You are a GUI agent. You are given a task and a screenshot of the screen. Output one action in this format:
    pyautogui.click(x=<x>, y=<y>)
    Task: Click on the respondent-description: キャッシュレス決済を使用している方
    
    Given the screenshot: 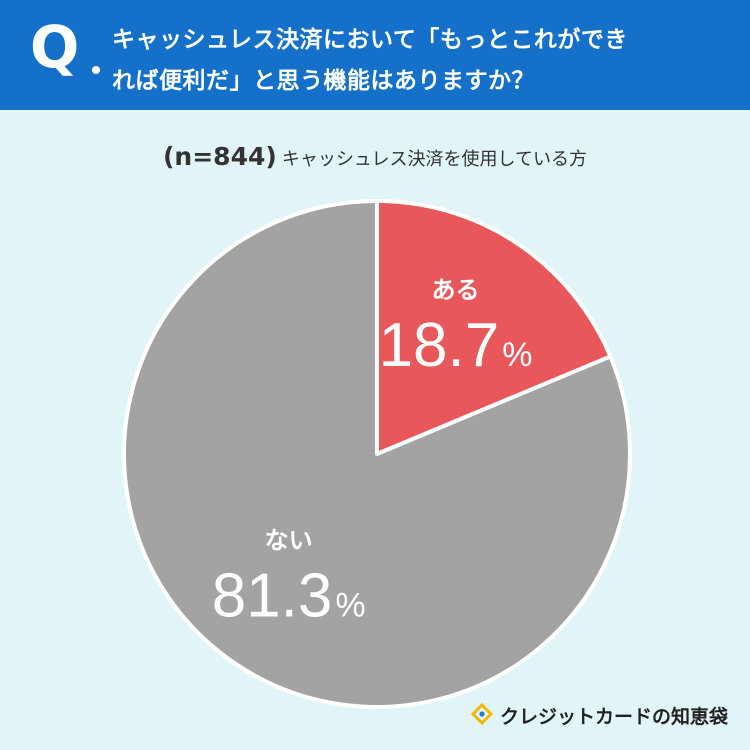 What is the action you would take?
    pyautogui.click(x=434, y=159)
    